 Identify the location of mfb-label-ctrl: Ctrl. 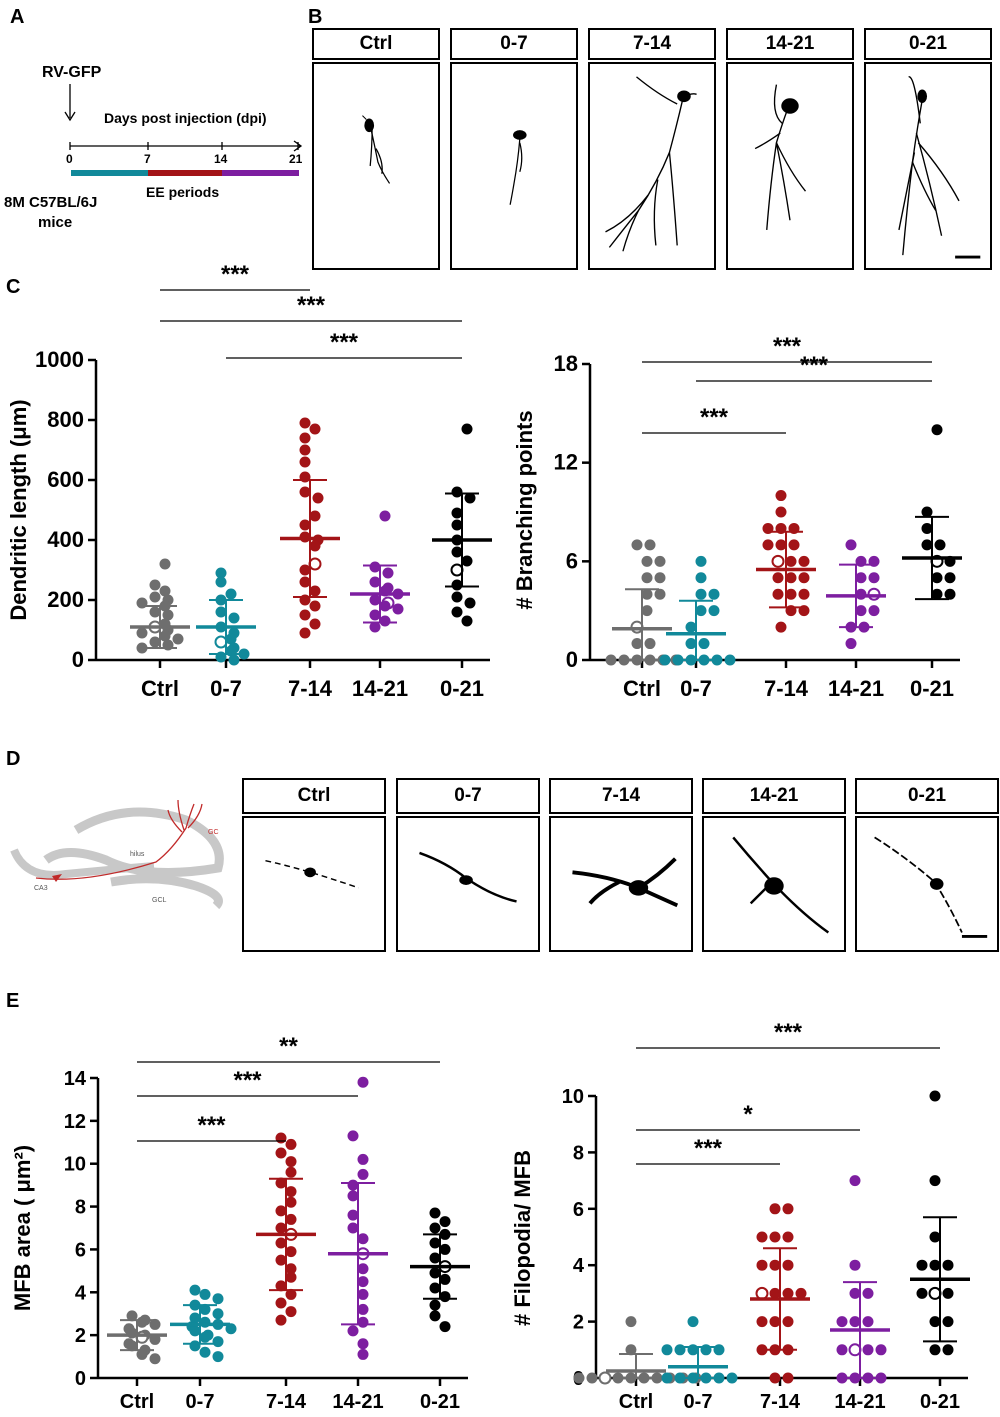
(314, 796).